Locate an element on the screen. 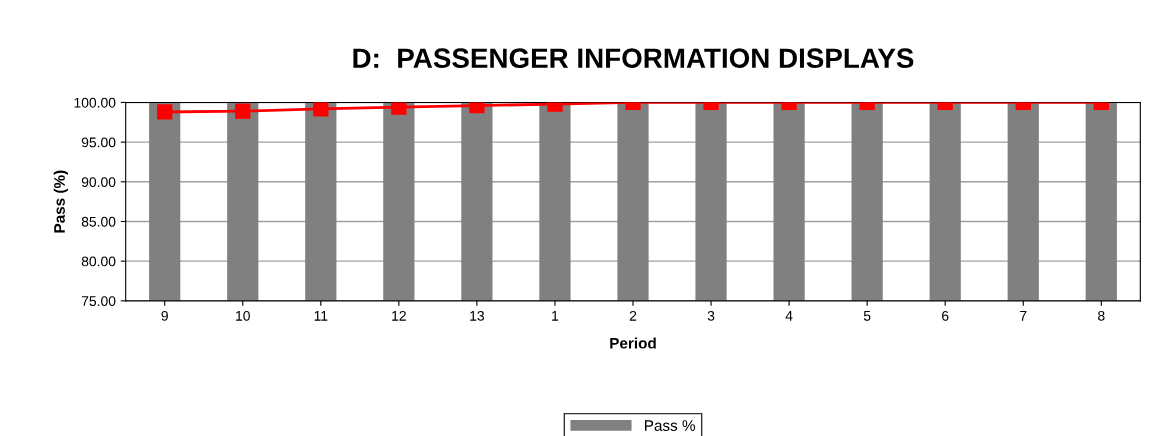  x-tick-label: 11 is located at coordinates (321, 316).